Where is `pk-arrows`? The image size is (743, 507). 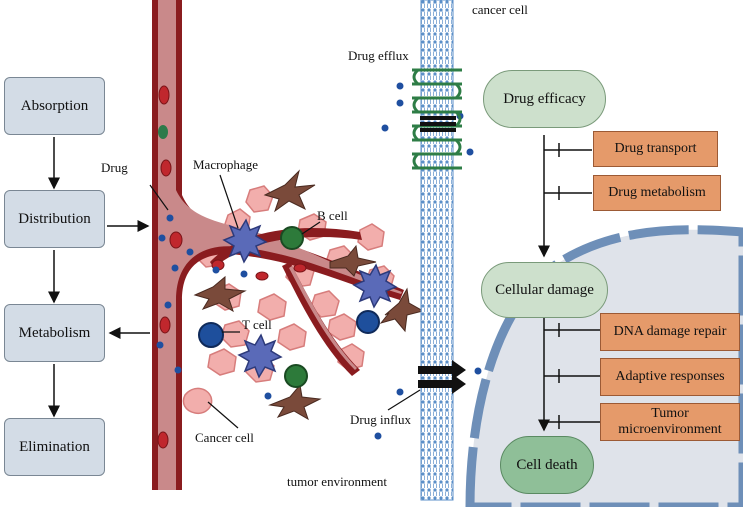 pk-arrows is located at coordinates (99, 277).